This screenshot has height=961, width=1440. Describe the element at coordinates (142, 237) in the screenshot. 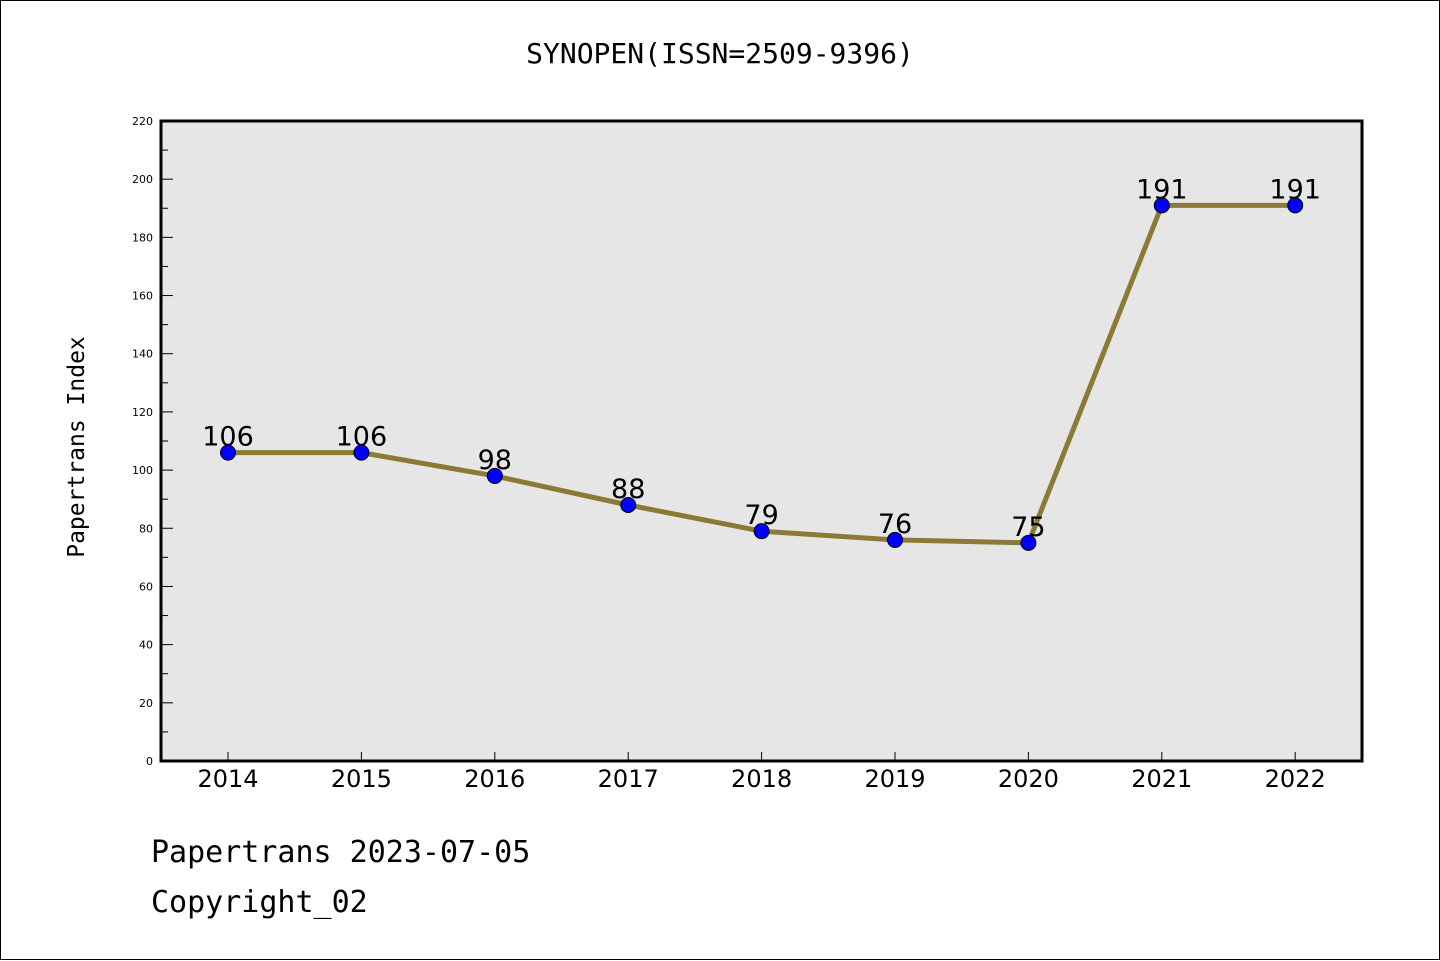

I see `y-tick-label: 180` at that location.